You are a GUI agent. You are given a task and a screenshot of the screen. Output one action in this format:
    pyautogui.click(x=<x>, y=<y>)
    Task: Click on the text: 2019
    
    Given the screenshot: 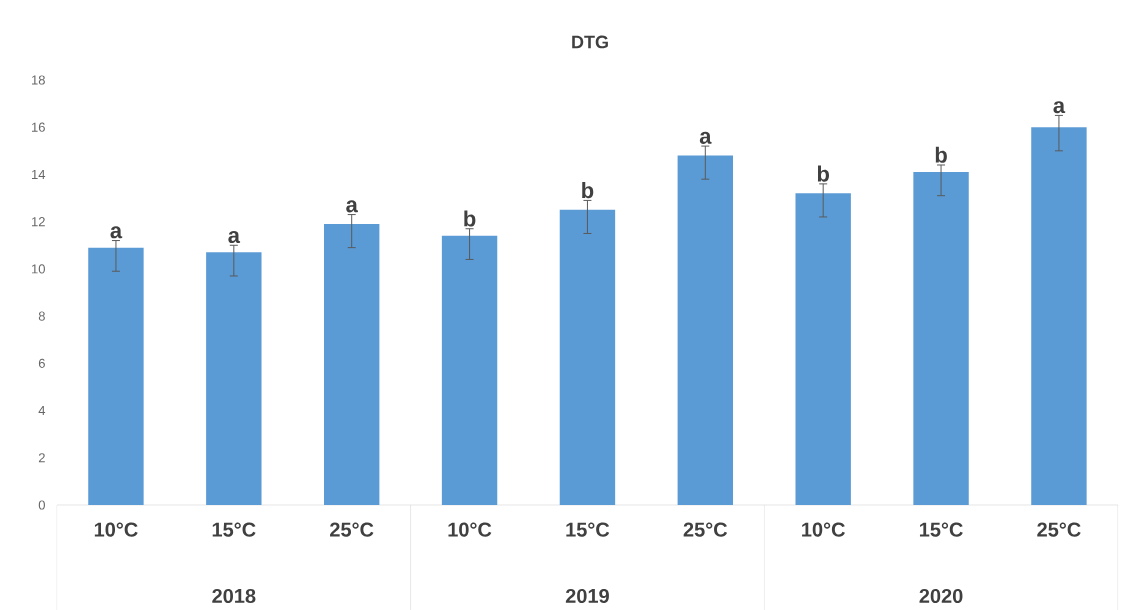 What is the action you would take?
    pyautogui.click(x=587, y=595)
    